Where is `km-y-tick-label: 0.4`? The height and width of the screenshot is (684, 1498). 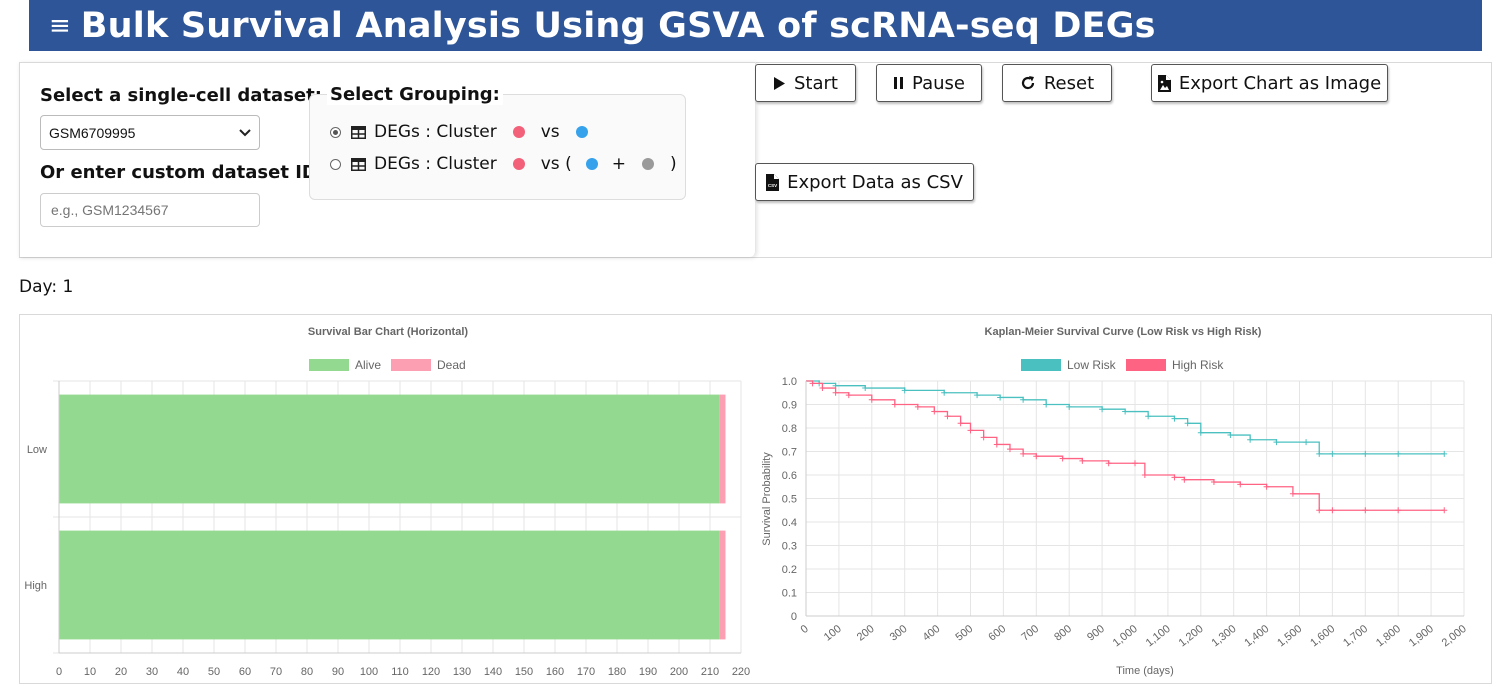
km-y-tick-label: 0.4 is located at coordinates (789, 523).